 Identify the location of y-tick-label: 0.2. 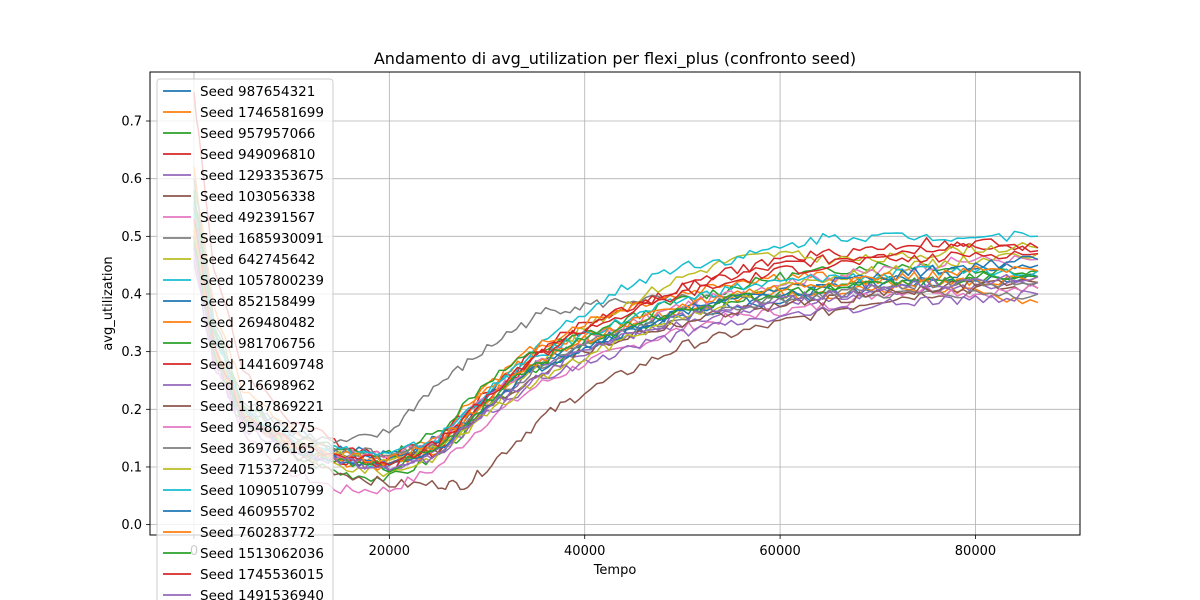
(131, 410).